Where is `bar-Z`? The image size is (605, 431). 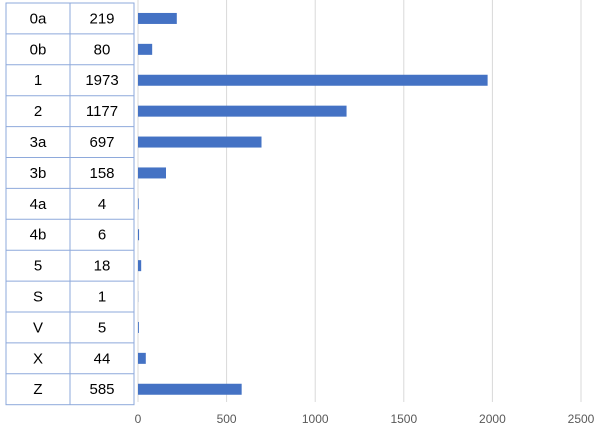 bar-Z is located at coordinates (190, 389).